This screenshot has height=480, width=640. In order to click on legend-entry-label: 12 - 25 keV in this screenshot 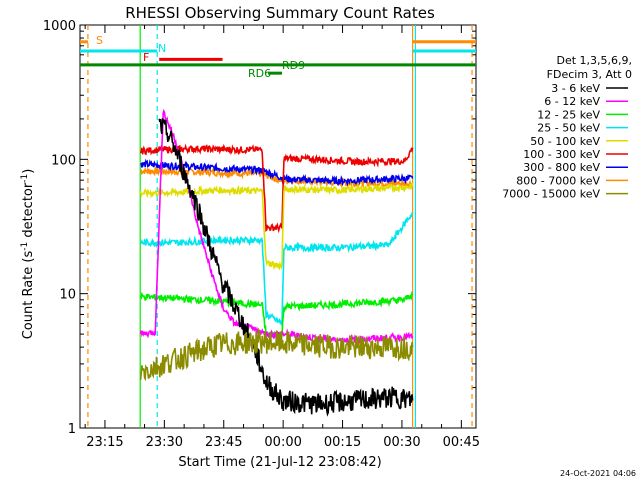, I will do `click(568, 114)`.